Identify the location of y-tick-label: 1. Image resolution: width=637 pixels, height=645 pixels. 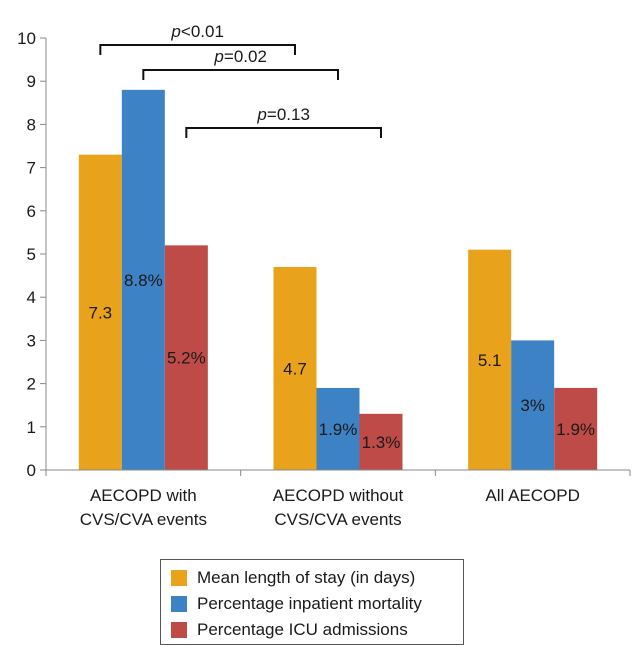
(31, 427).